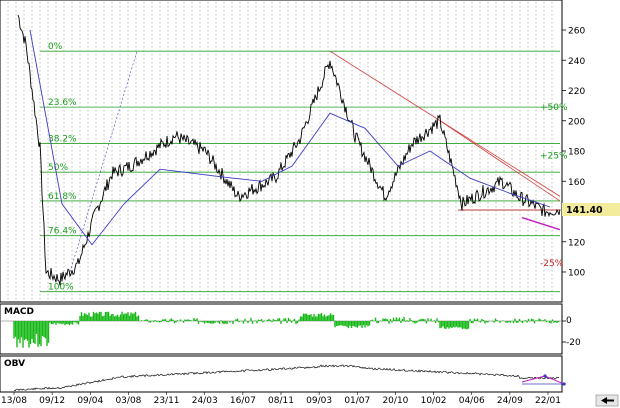 The width and height of the screenshot is (620, 408). What do you see at coordinates (576, 243) in the screenshot?
I see `price-tick-label: 120` at bounding box center [576, 243].